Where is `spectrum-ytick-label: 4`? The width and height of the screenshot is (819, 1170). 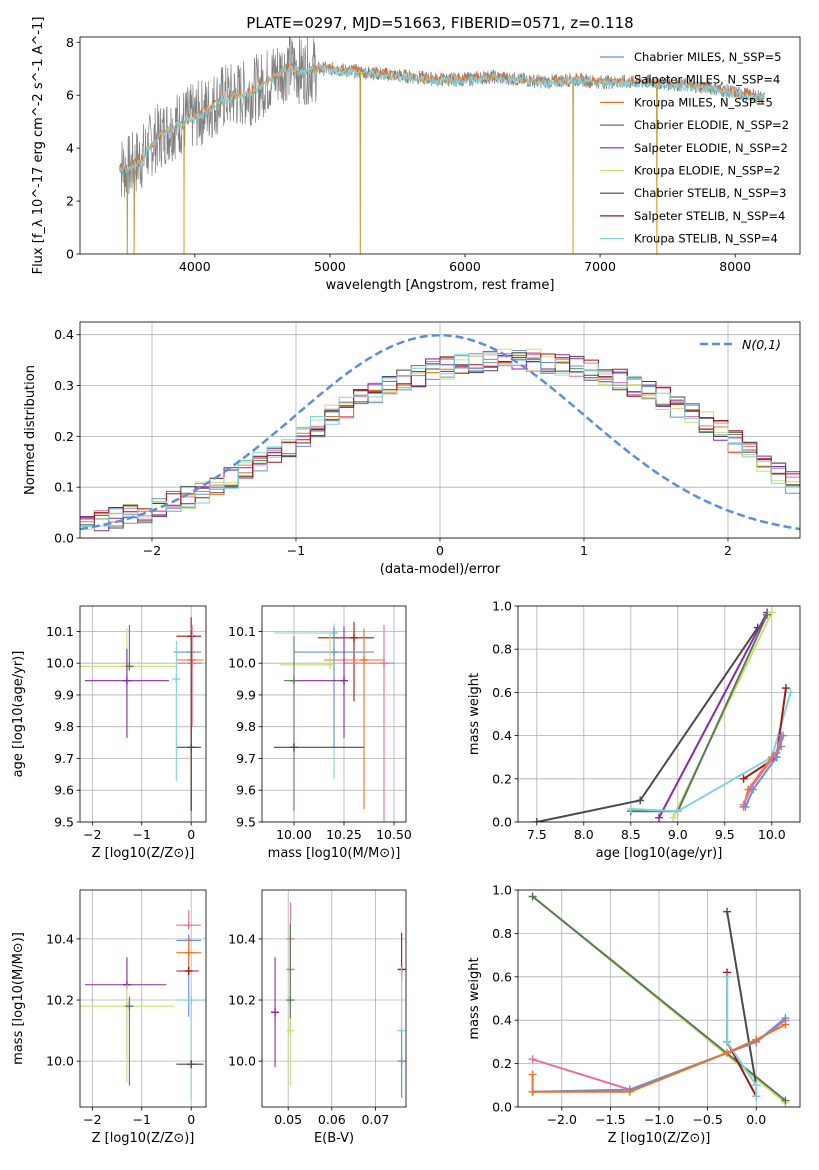
spectrum-ytick-label: 4 is located at coordinates (70, 148).